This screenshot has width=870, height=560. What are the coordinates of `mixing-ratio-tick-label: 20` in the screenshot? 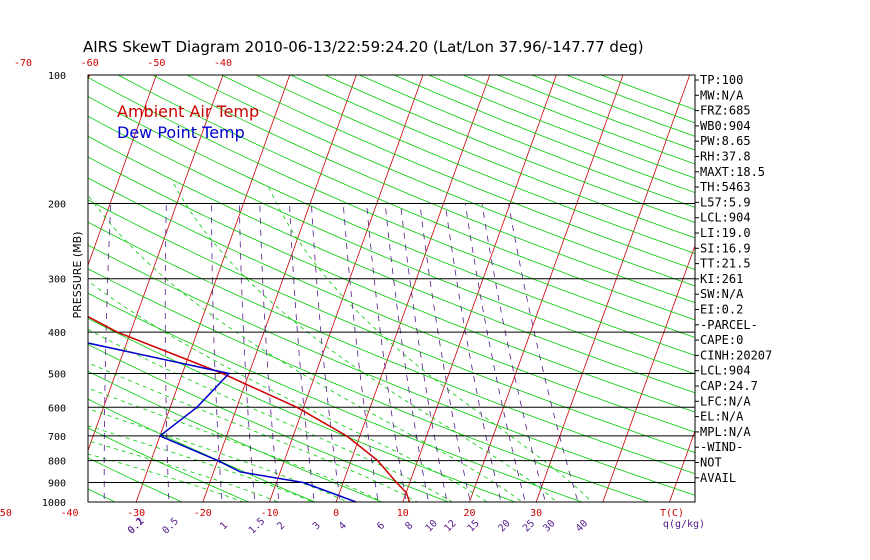 It's located at (504, 526).